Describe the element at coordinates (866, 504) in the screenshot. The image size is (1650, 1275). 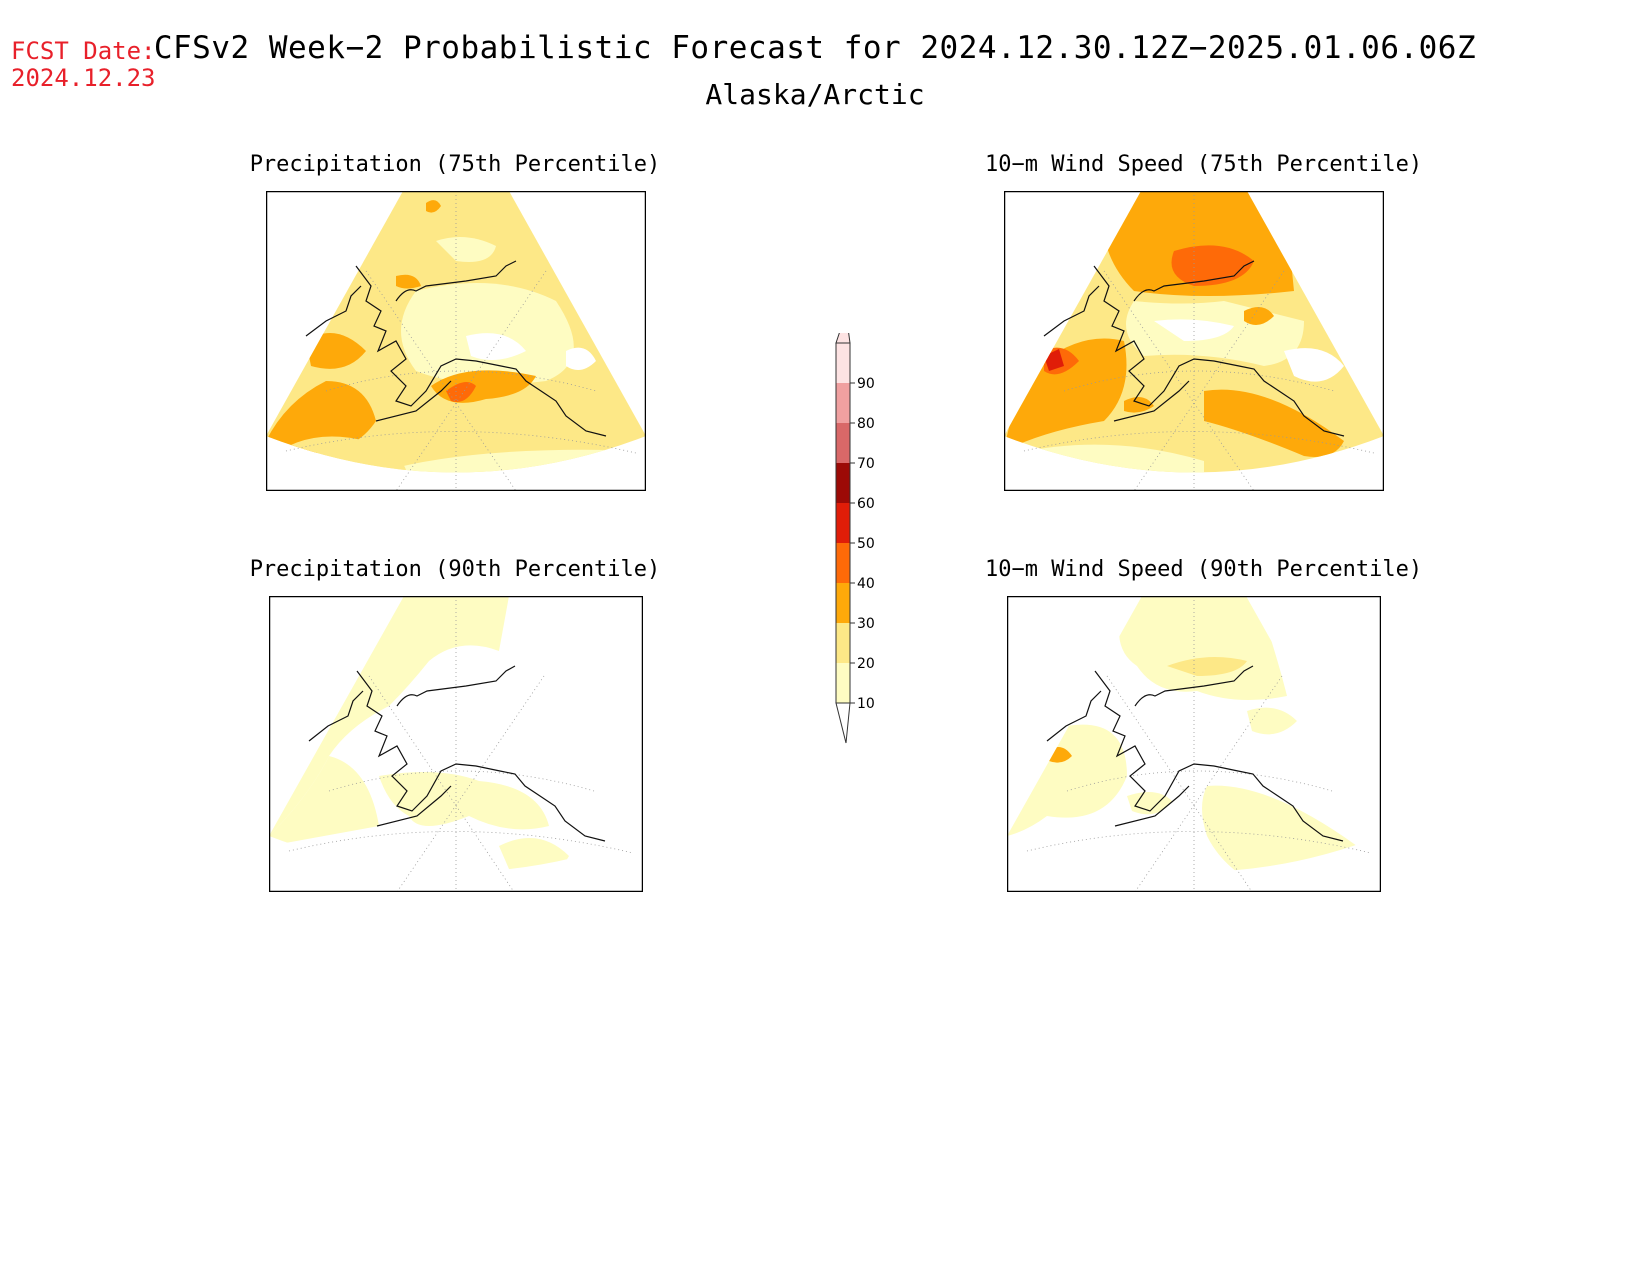
I see `colorbar-tick-label: 60` at that location.